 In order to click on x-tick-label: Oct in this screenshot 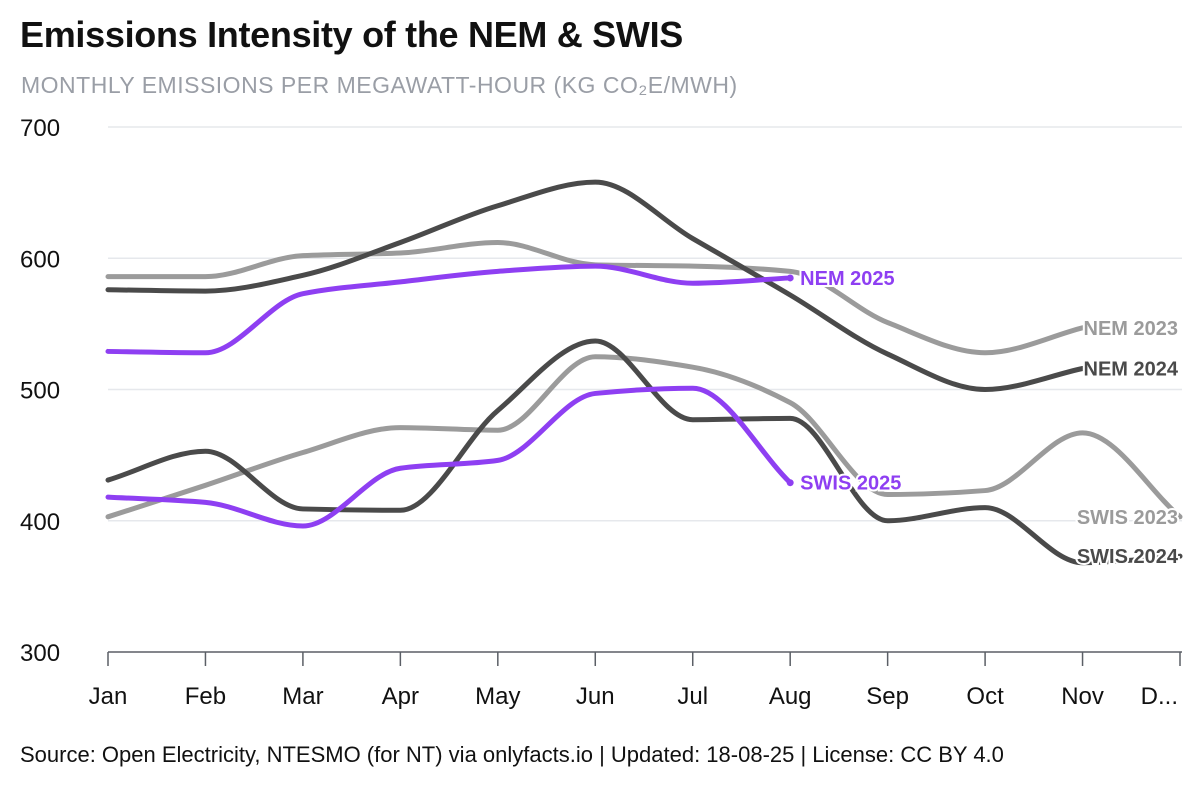, I will do `click(985, 696)`.